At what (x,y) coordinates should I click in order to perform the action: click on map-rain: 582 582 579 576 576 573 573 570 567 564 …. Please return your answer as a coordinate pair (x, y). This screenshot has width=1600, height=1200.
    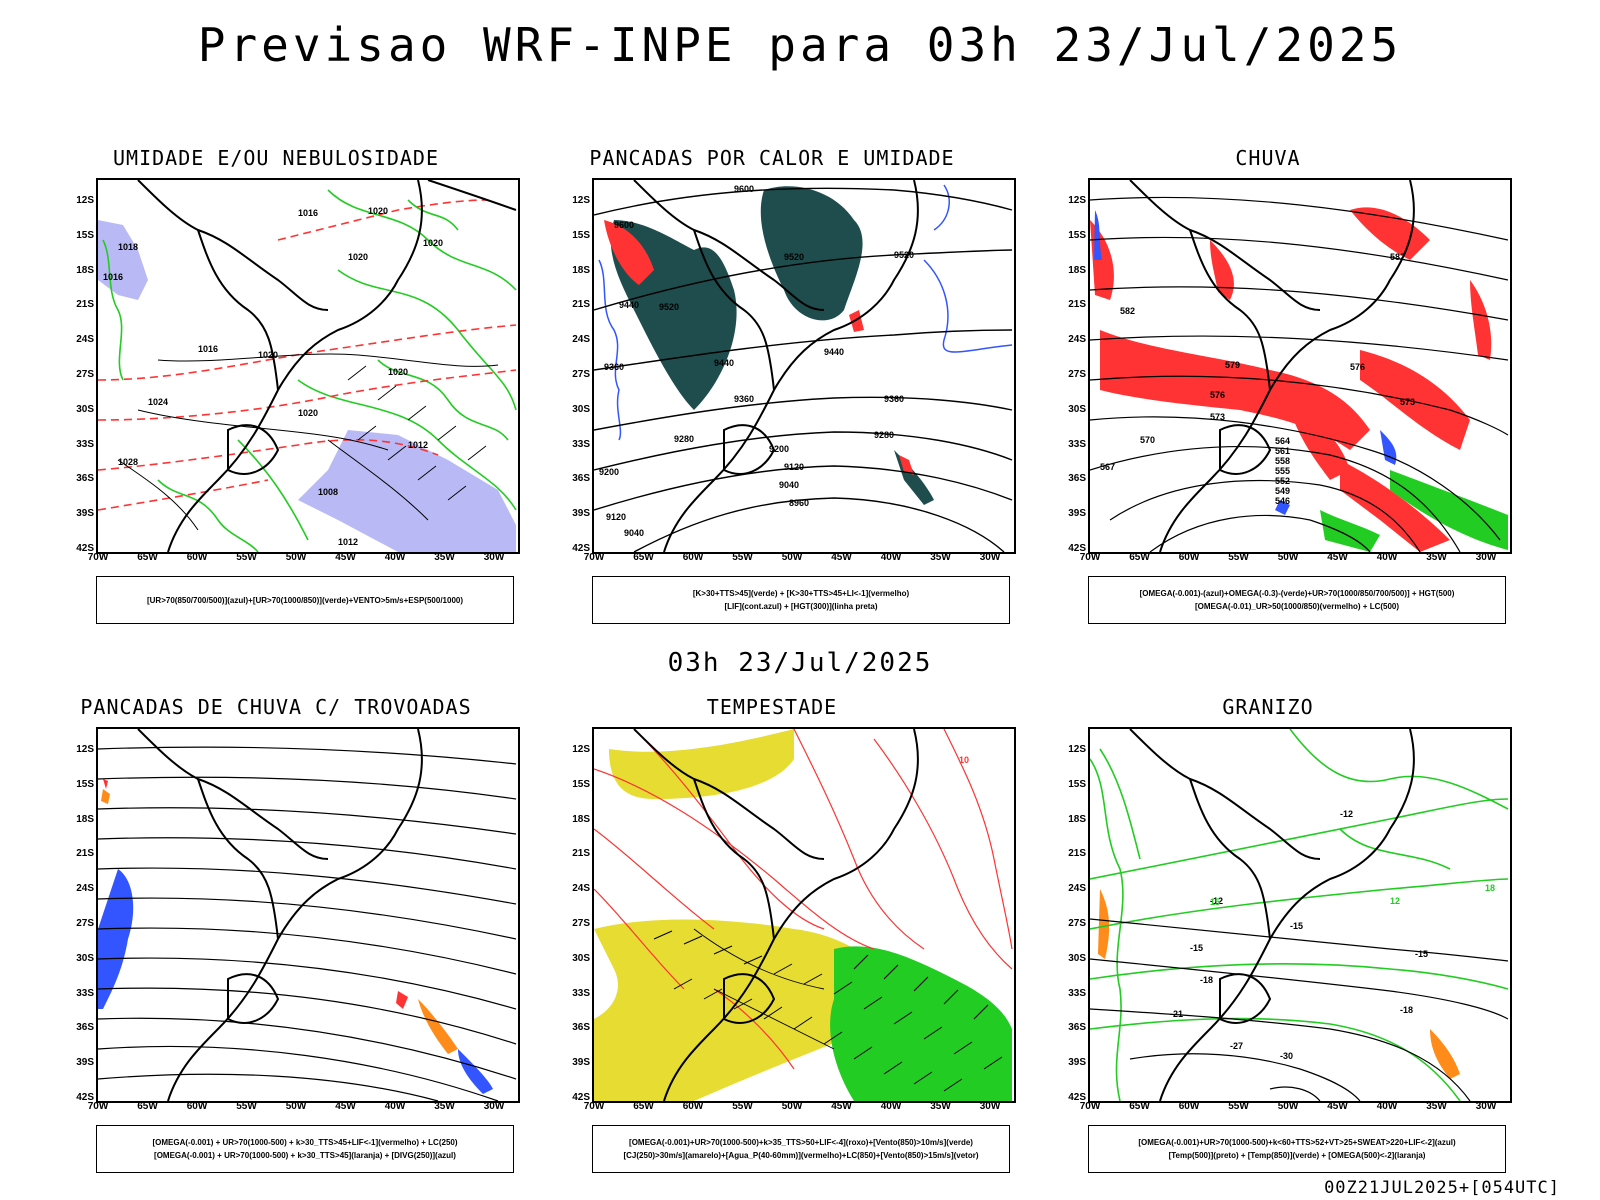
    Looking at the image, I should click on (1300, 366).